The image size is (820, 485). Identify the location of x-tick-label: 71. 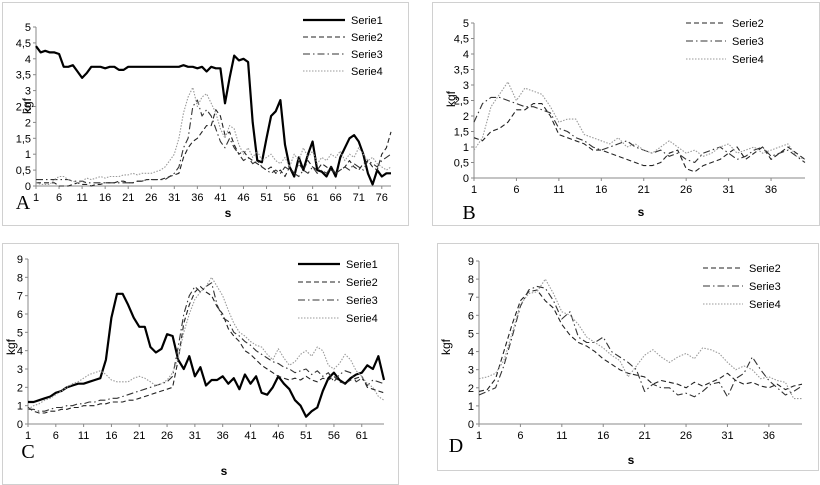
(359, 198).